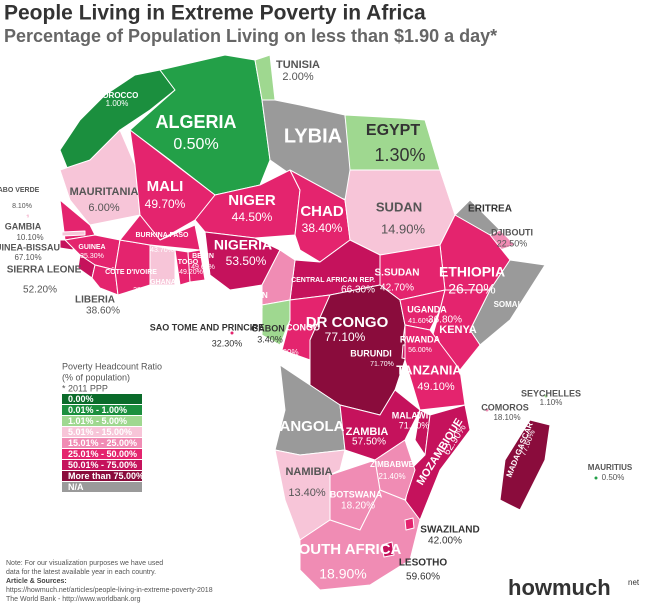  What do you see at coordinates (22, 206) in the screenshot?
I see `country-value: 8.10%` at bounding box center [22, 206].